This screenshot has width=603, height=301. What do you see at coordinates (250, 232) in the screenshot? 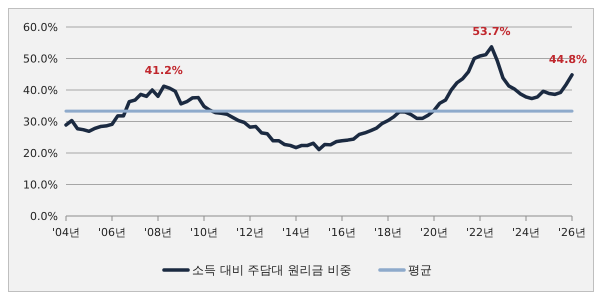
I see `x-tick-label: '12년` at bounding box center [250, 232].